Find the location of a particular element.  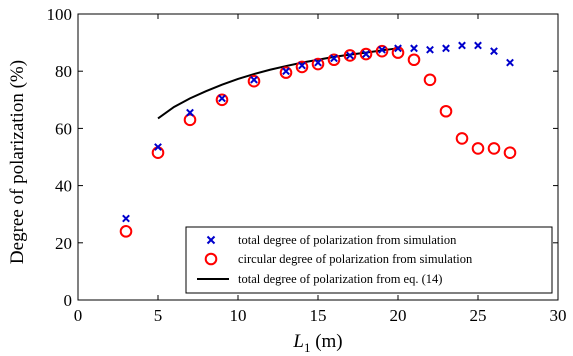

x-tick-label: 20 is located at coordinates (398, 315).